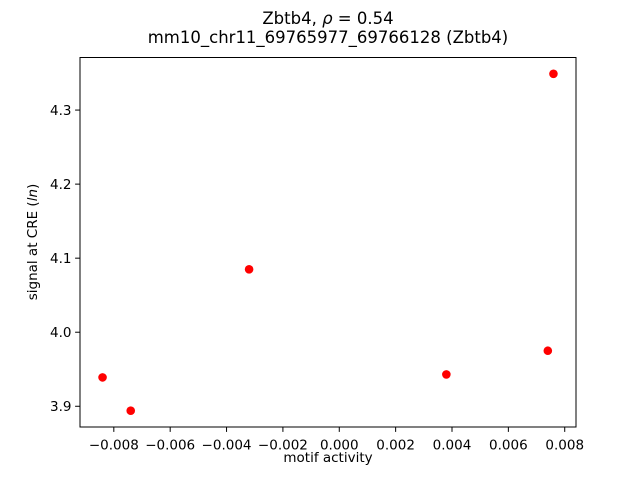  I want to click on x-tick-label: −0.008, so click(114, 446).